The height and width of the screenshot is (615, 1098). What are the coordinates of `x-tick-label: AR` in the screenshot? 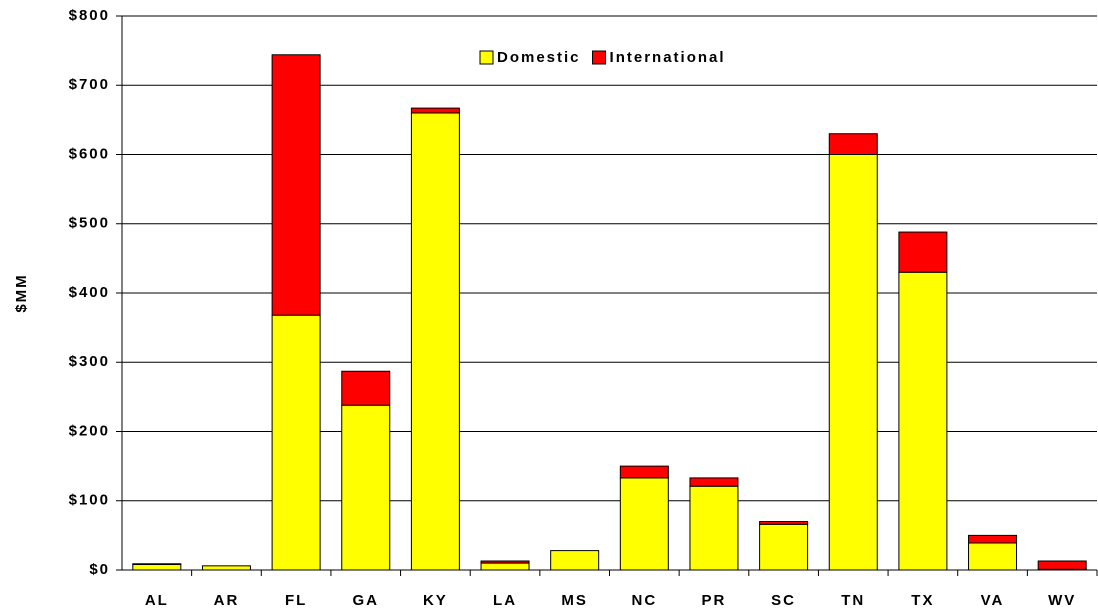 It's located at (227, 600).